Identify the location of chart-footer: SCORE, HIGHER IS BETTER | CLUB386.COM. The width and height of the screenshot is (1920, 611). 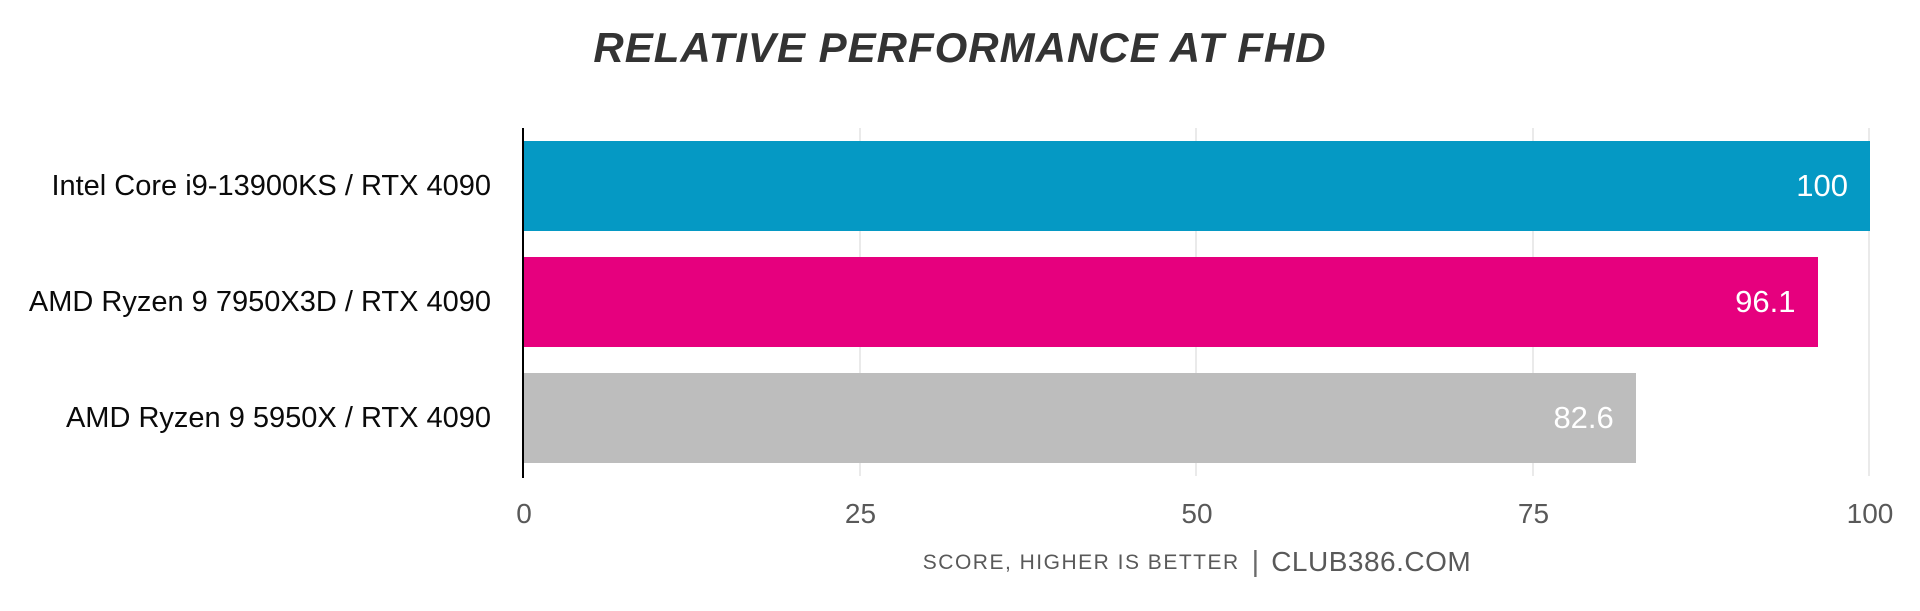
(1197, 562).